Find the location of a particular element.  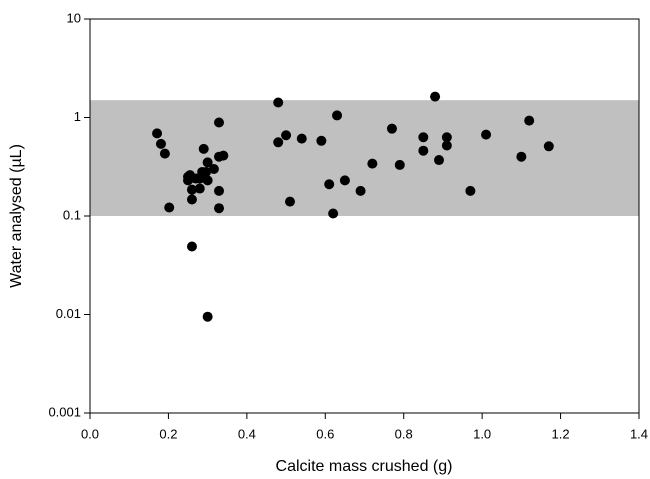

y-tick-label: 1 is located at coordinates (77, 116).